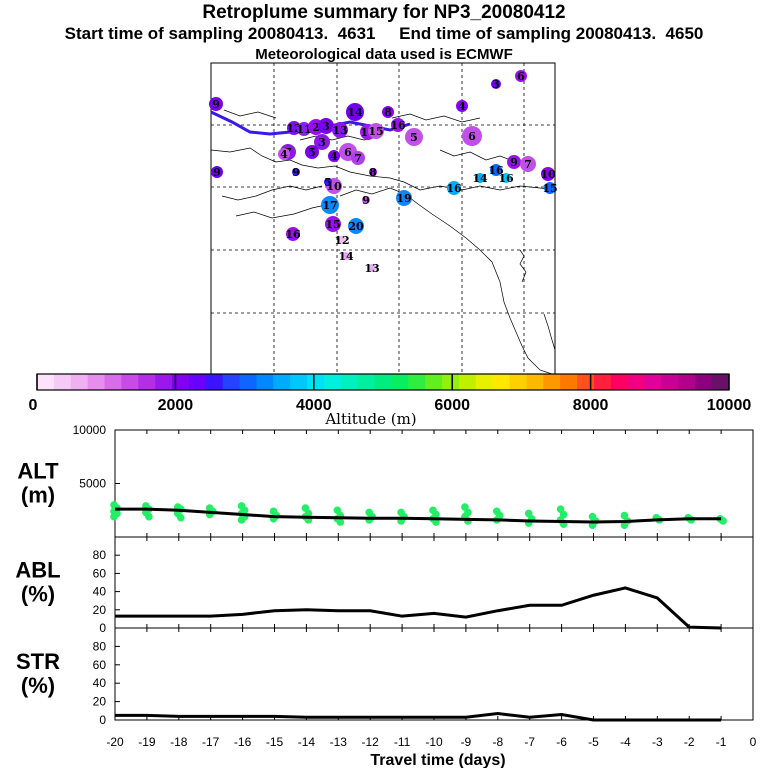 Image resolution: width=768 pixels, height=768 pixels. Describe the element at coordinates (497, 742) in the screenshot. I see `x-tick-label: -8` at that location.